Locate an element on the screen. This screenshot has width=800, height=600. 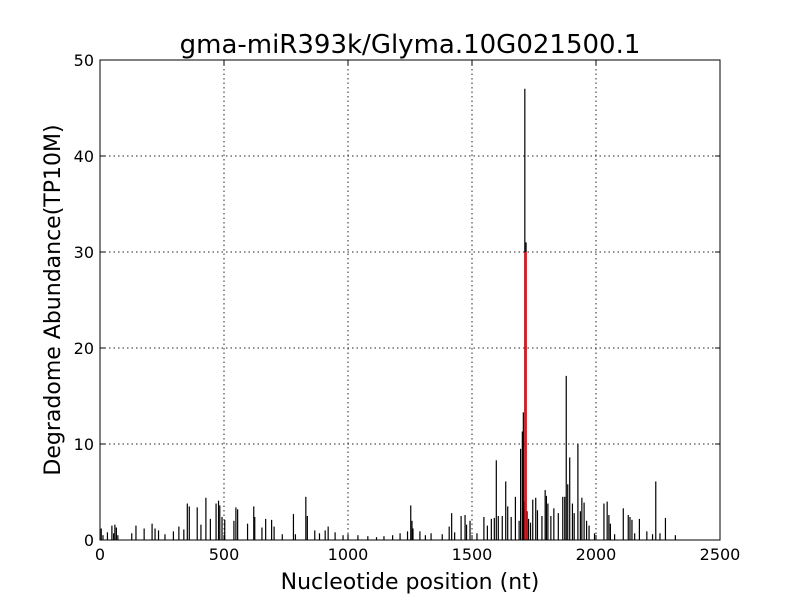
x-tick-label: 0 is located at coordinates (100, 554).